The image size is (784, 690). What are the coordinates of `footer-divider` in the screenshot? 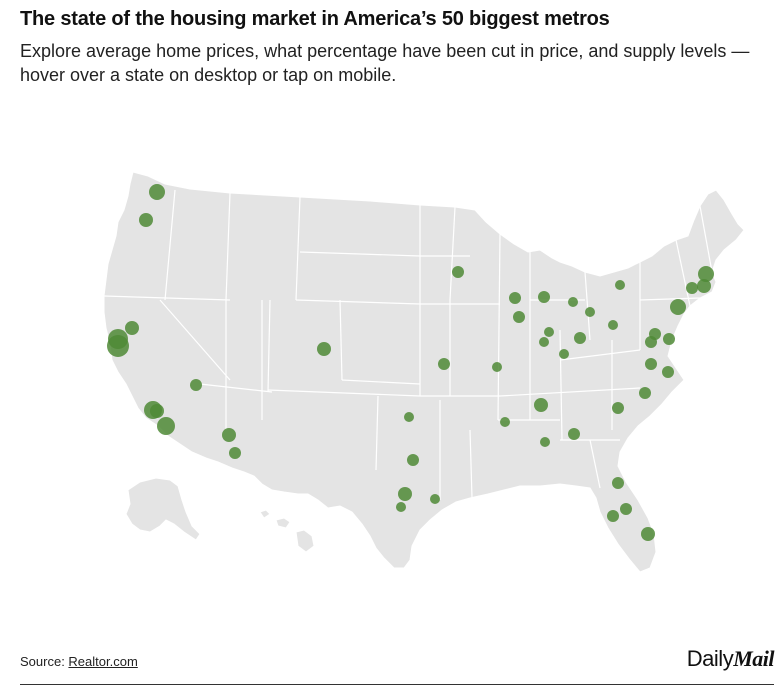 It's located at (397, 684).